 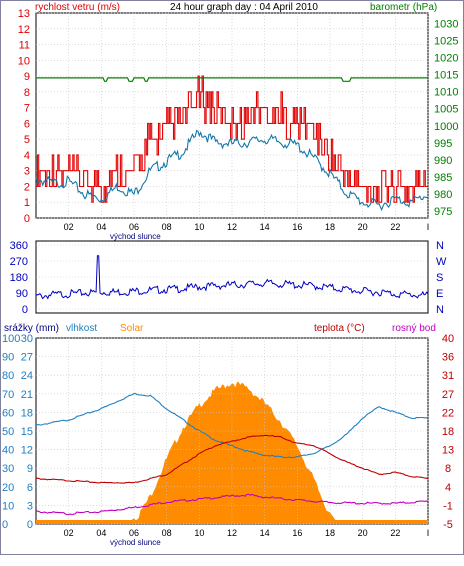 What do you see at coordinates (265, 533) in the screenshot?
I see `x-tick-label: 14` at bounding box center [265, 533].